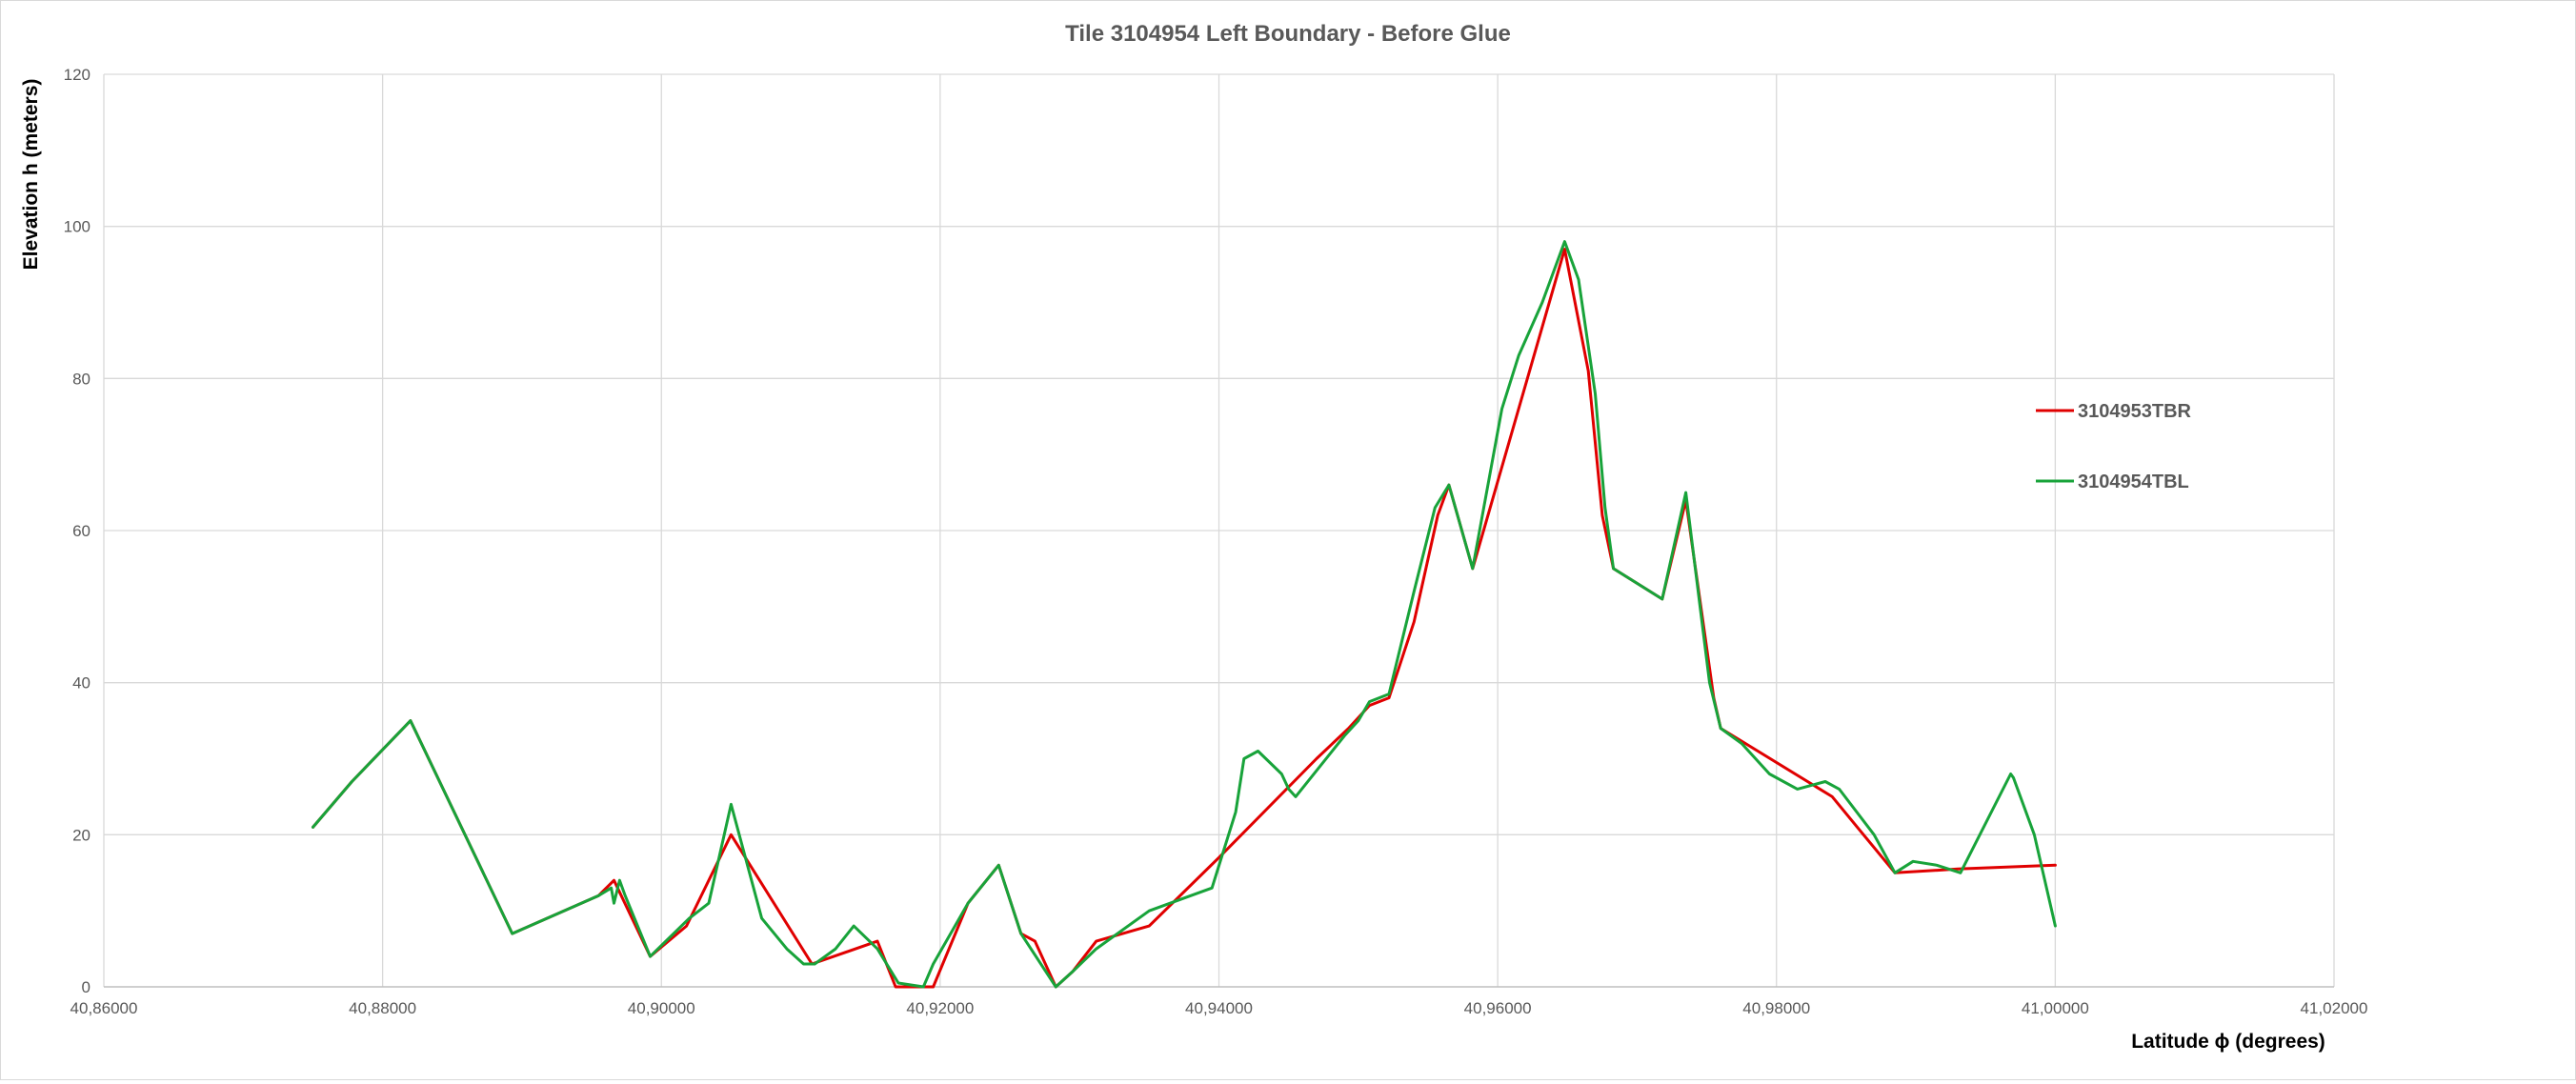  I want to click on y-tick-label: 40, so click(82, 684).